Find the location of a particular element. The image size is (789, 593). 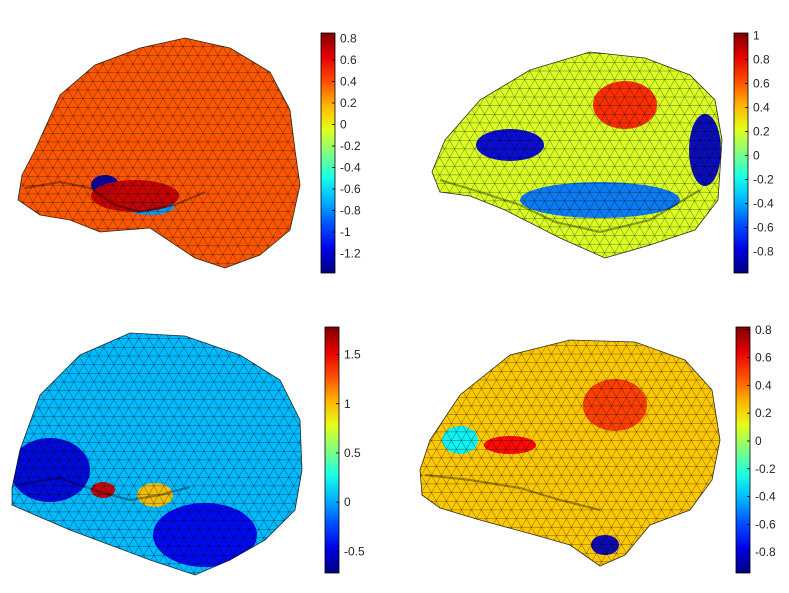

colorbar-tick-label: -0.5 is located at coordinates (354, 551).